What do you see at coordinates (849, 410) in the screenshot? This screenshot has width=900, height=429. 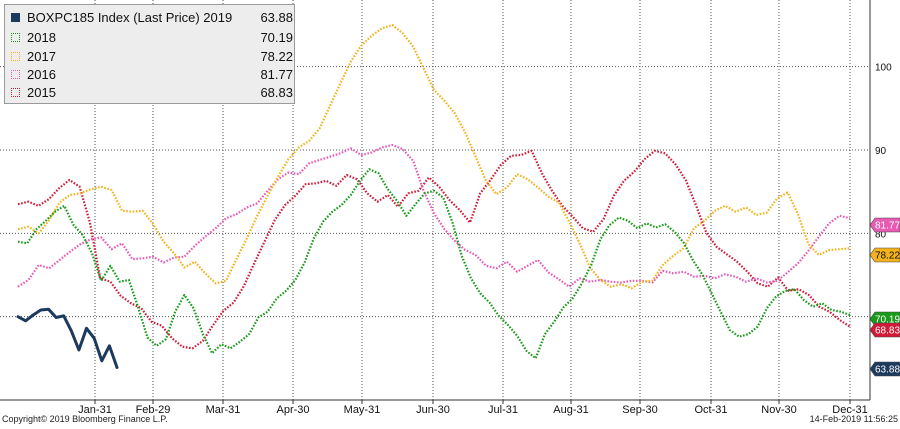 I see `x-tick-label: Dec-31` at bounding box center [849, 410].